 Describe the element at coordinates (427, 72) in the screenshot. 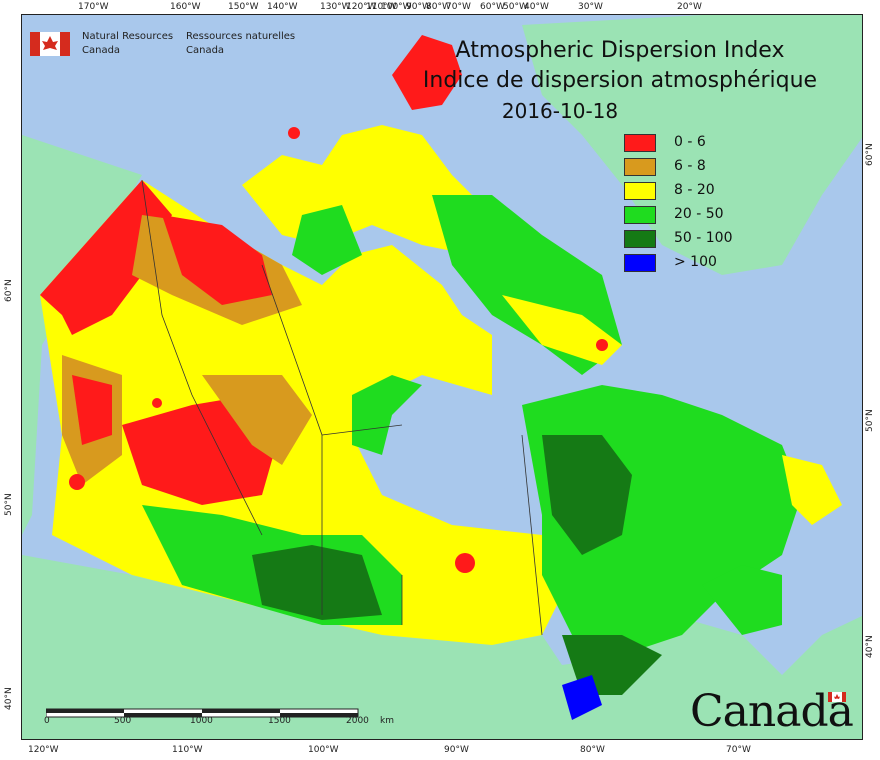

I see `ellesmere-red` at that location.